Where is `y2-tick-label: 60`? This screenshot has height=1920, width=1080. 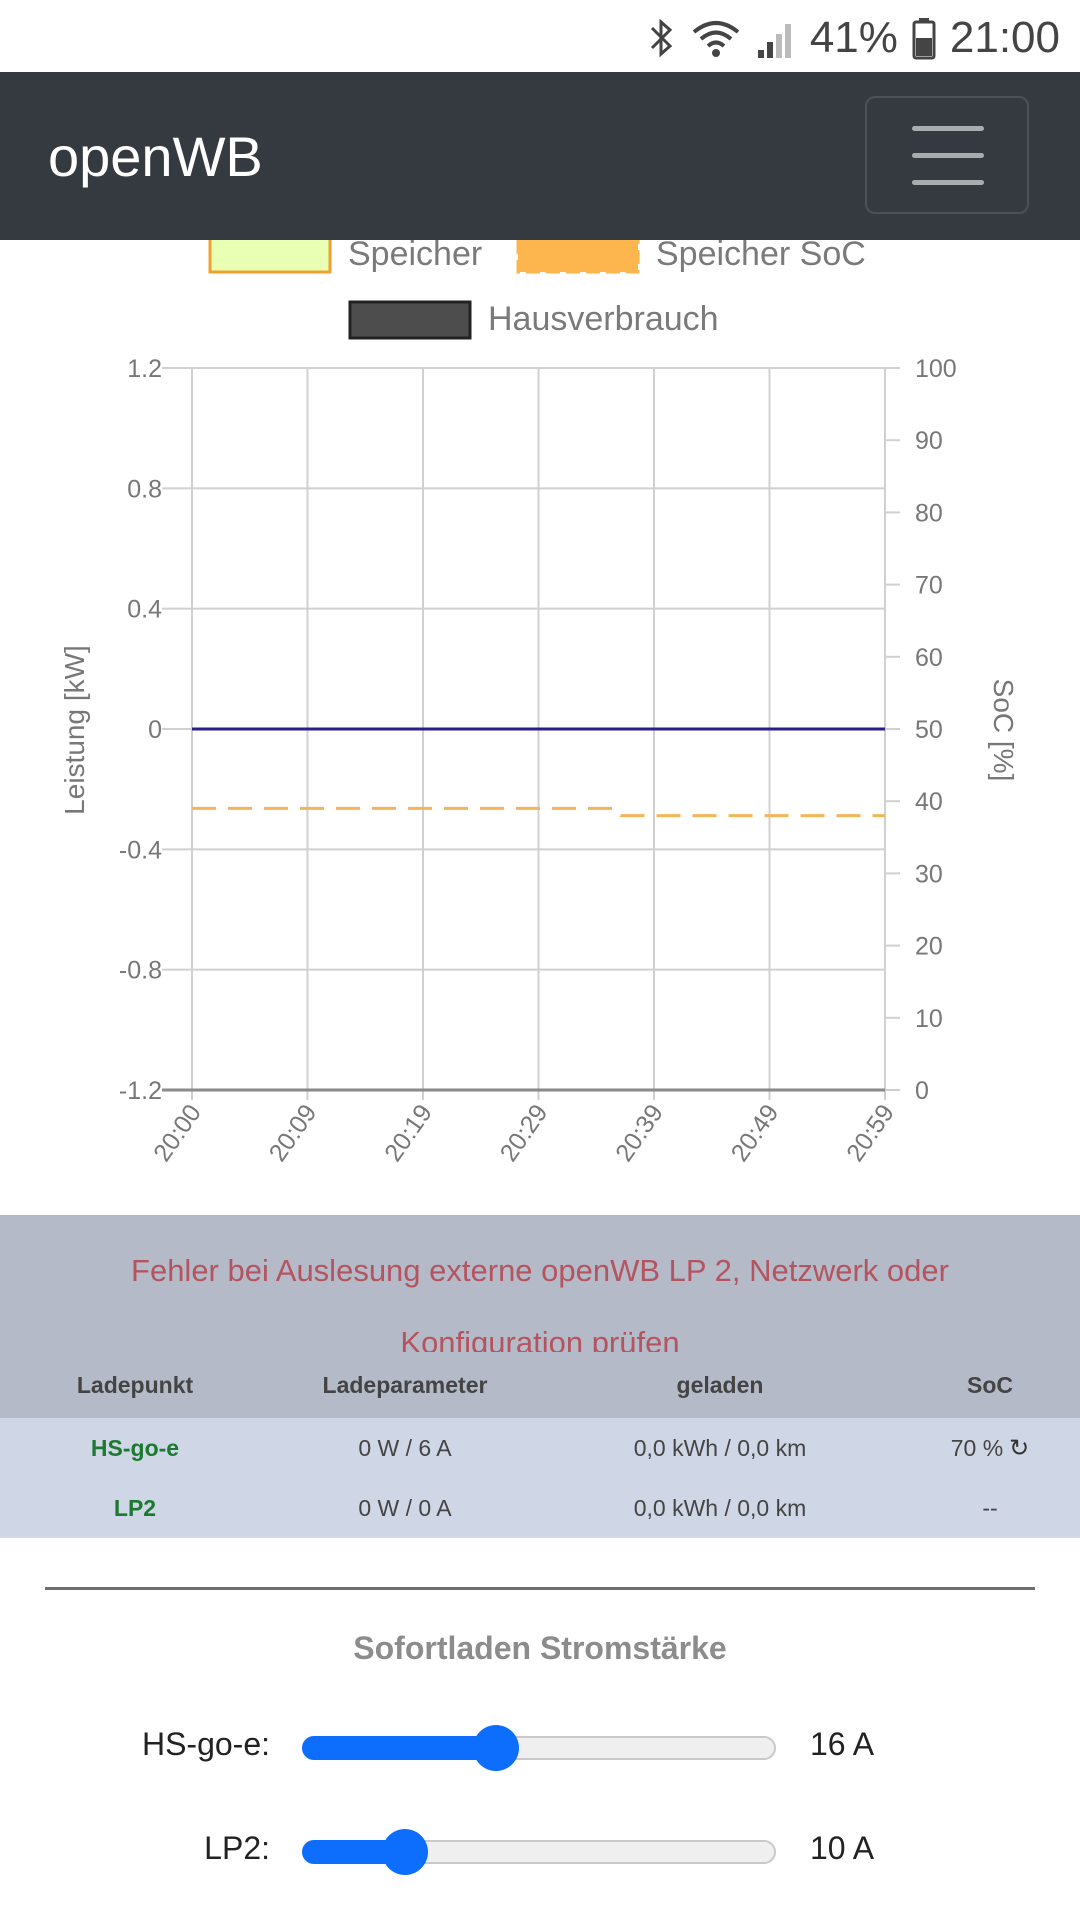
y2-tick-label: 60 is located at coordinates (929, 658).